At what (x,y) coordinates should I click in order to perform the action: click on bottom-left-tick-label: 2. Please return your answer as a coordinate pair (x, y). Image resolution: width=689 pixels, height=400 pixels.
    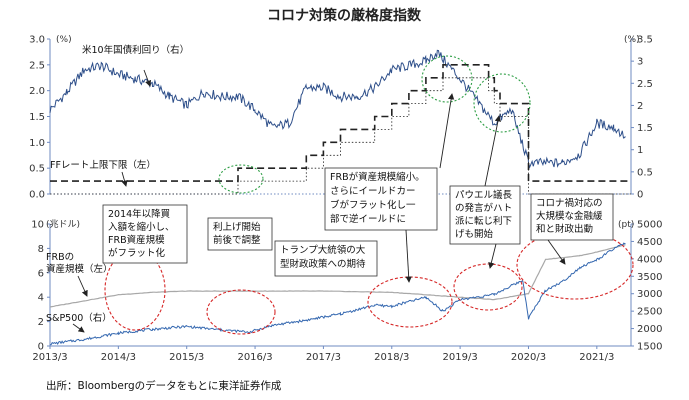
    Looking at the image, I should click on (41, 322).